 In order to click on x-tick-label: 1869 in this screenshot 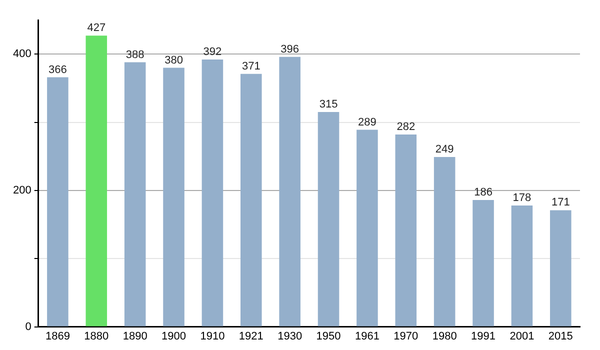, I will do `click(57, 336)`.